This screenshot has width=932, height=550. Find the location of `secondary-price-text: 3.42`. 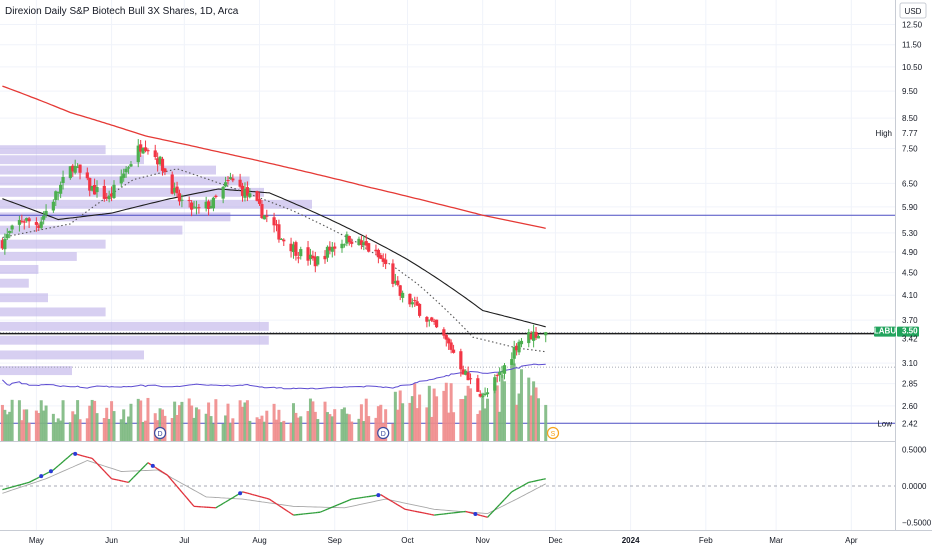

secondary-price-text: 3.42 is located at coordinates (910, 339).